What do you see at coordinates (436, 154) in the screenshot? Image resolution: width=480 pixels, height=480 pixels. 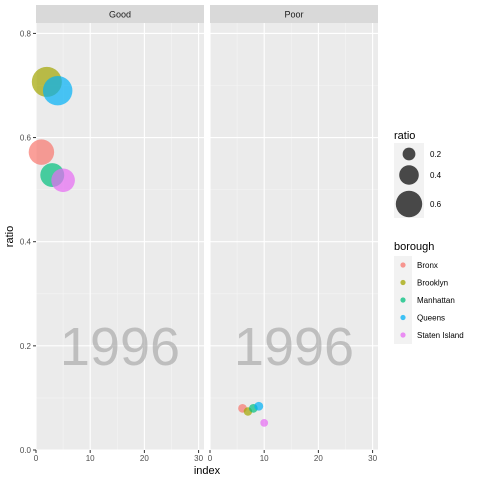 I see `size-legend-label: 0.2` at bounding box center [436, 154].